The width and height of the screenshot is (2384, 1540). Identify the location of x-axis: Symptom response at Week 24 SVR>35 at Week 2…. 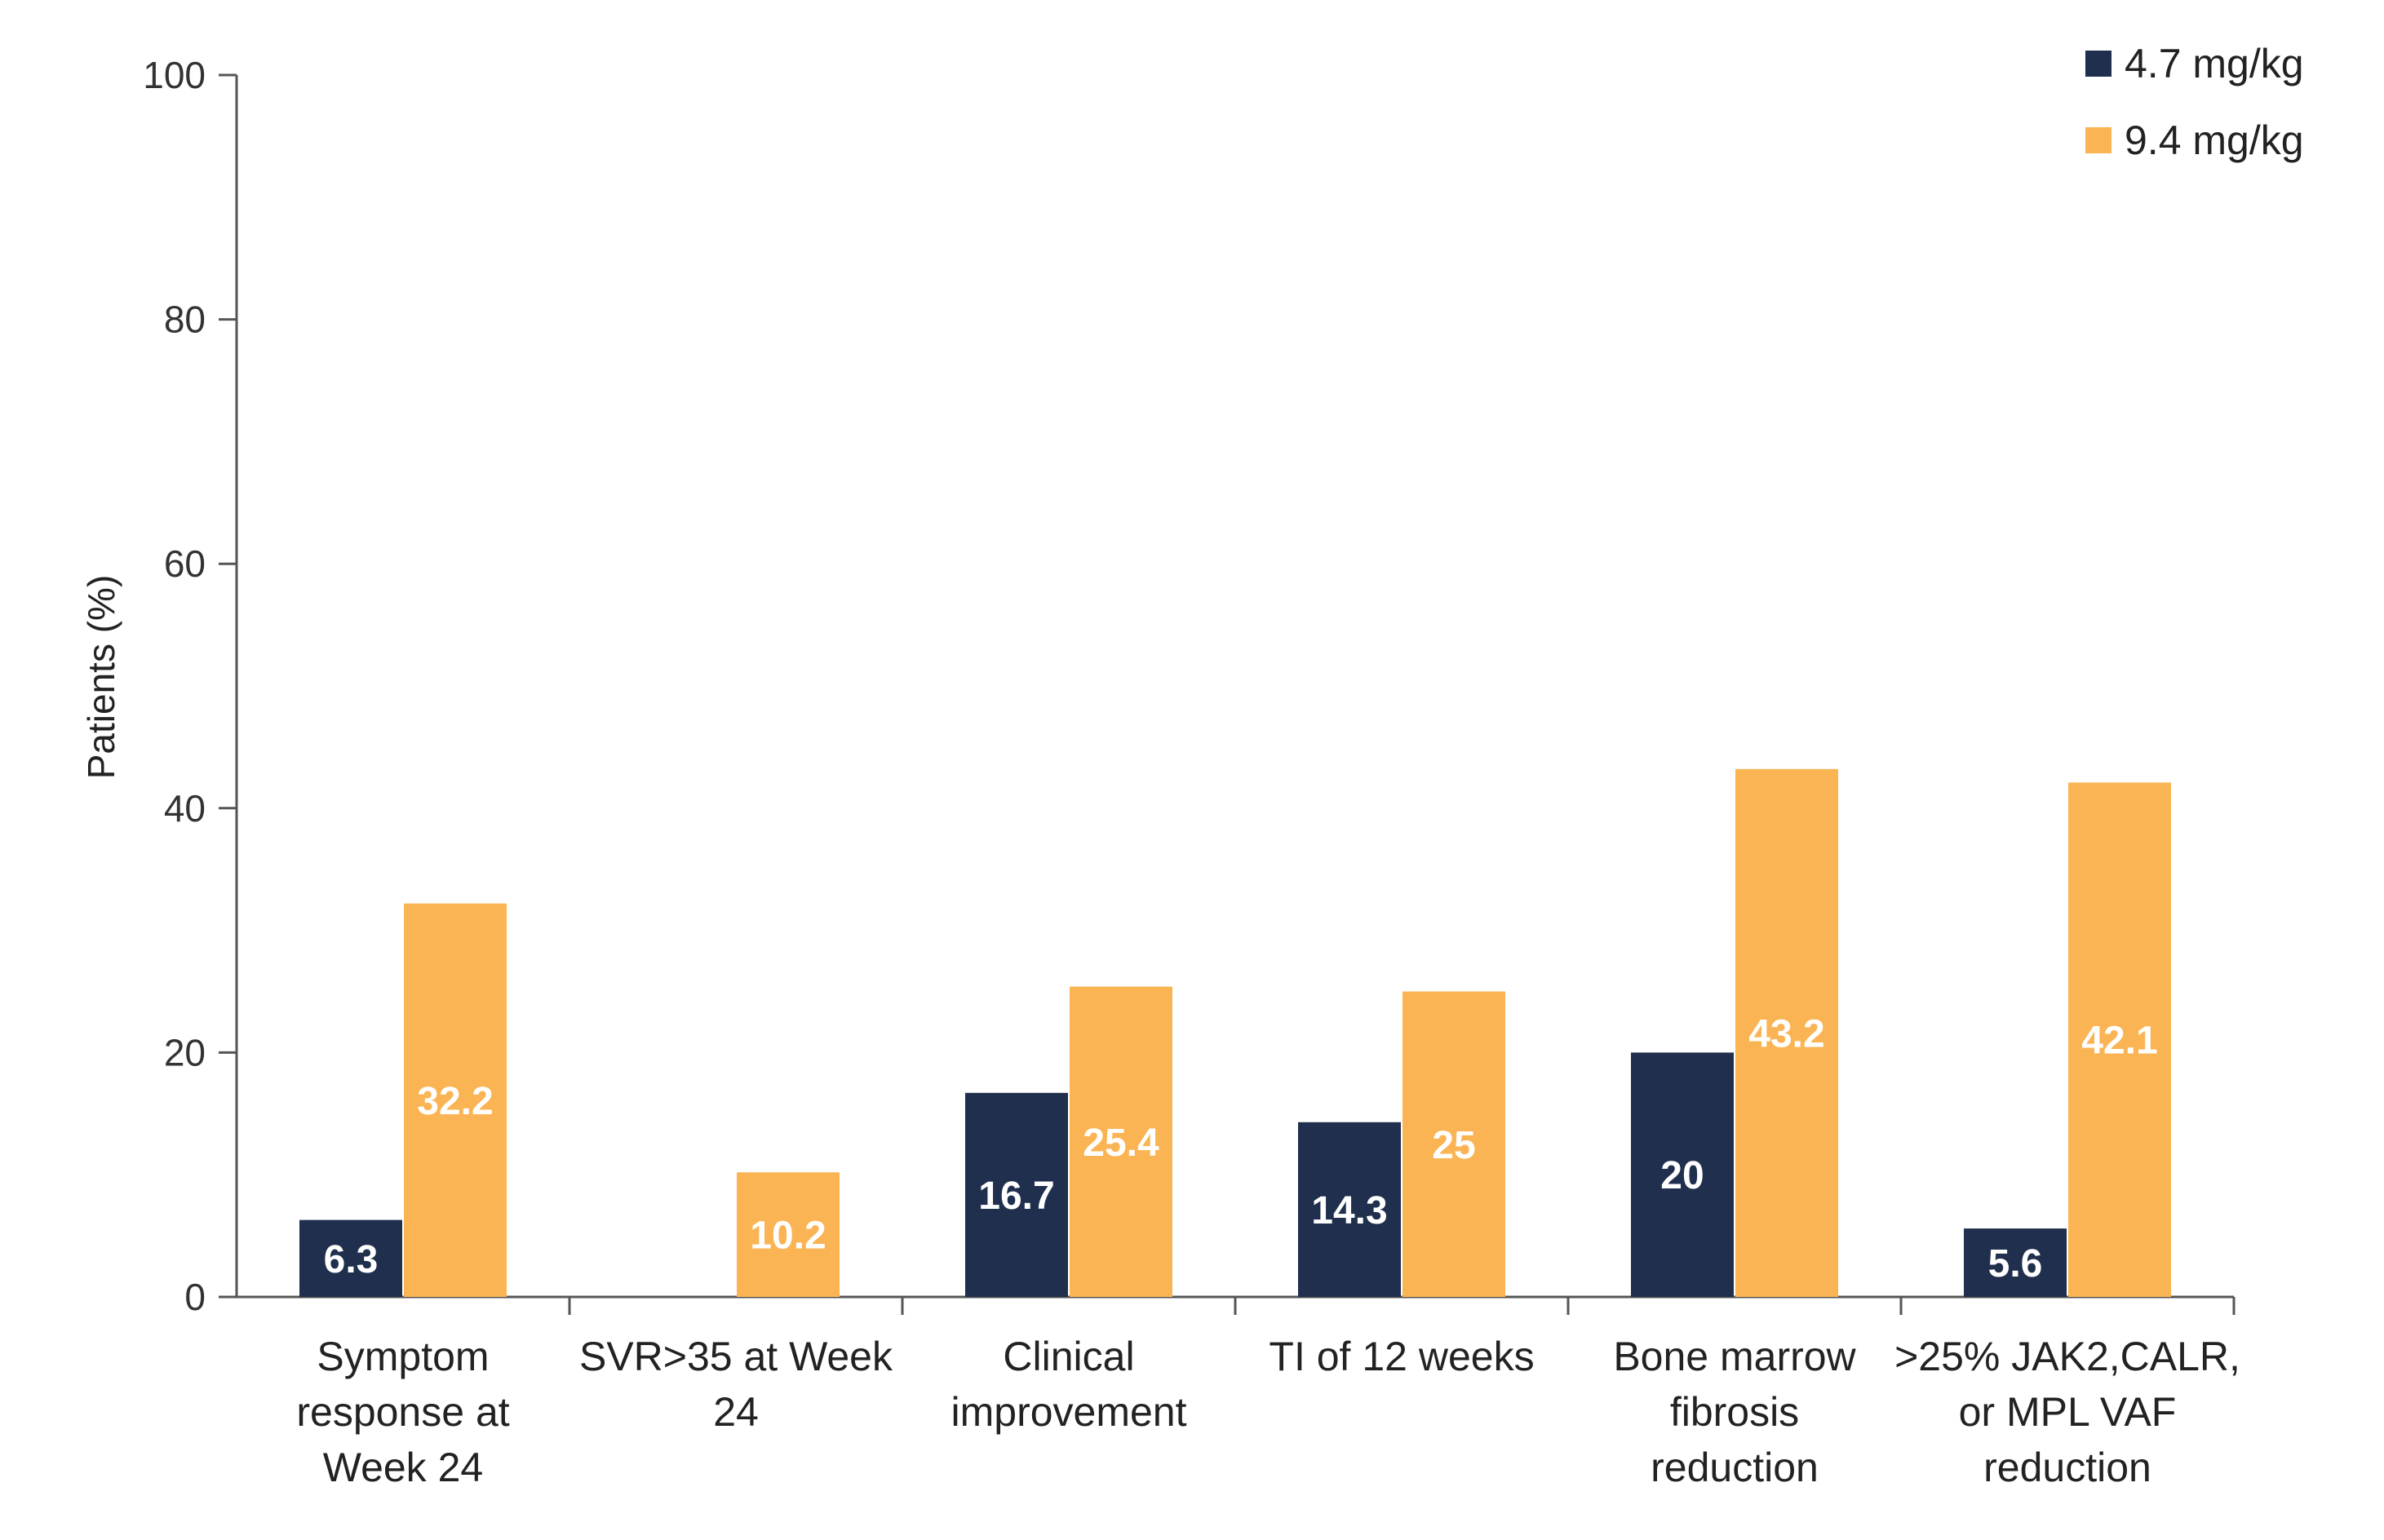
(1238, 1392).